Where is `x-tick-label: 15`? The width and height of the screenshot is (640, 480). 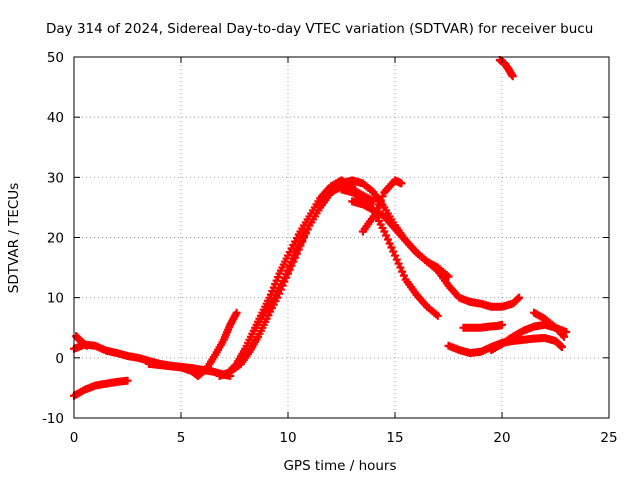
x-tick-label: 15 is located at coordinates (394, 438).